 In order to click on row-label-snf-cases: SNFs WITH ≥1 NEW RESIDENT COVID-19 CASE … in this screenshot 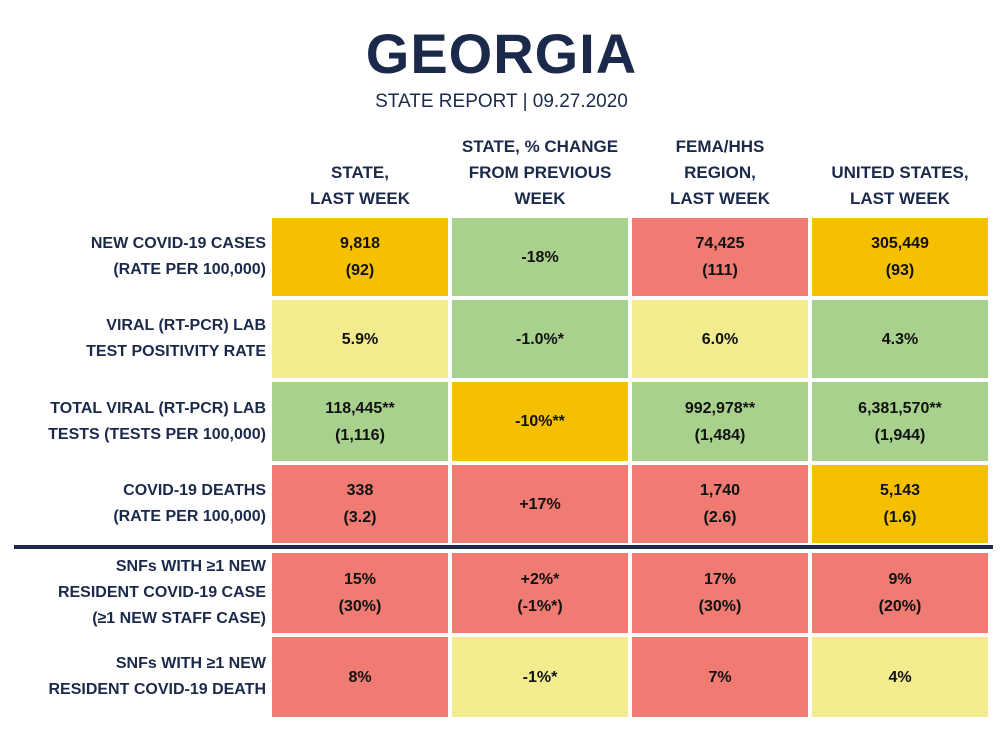, I will do `click(161, 592)`.